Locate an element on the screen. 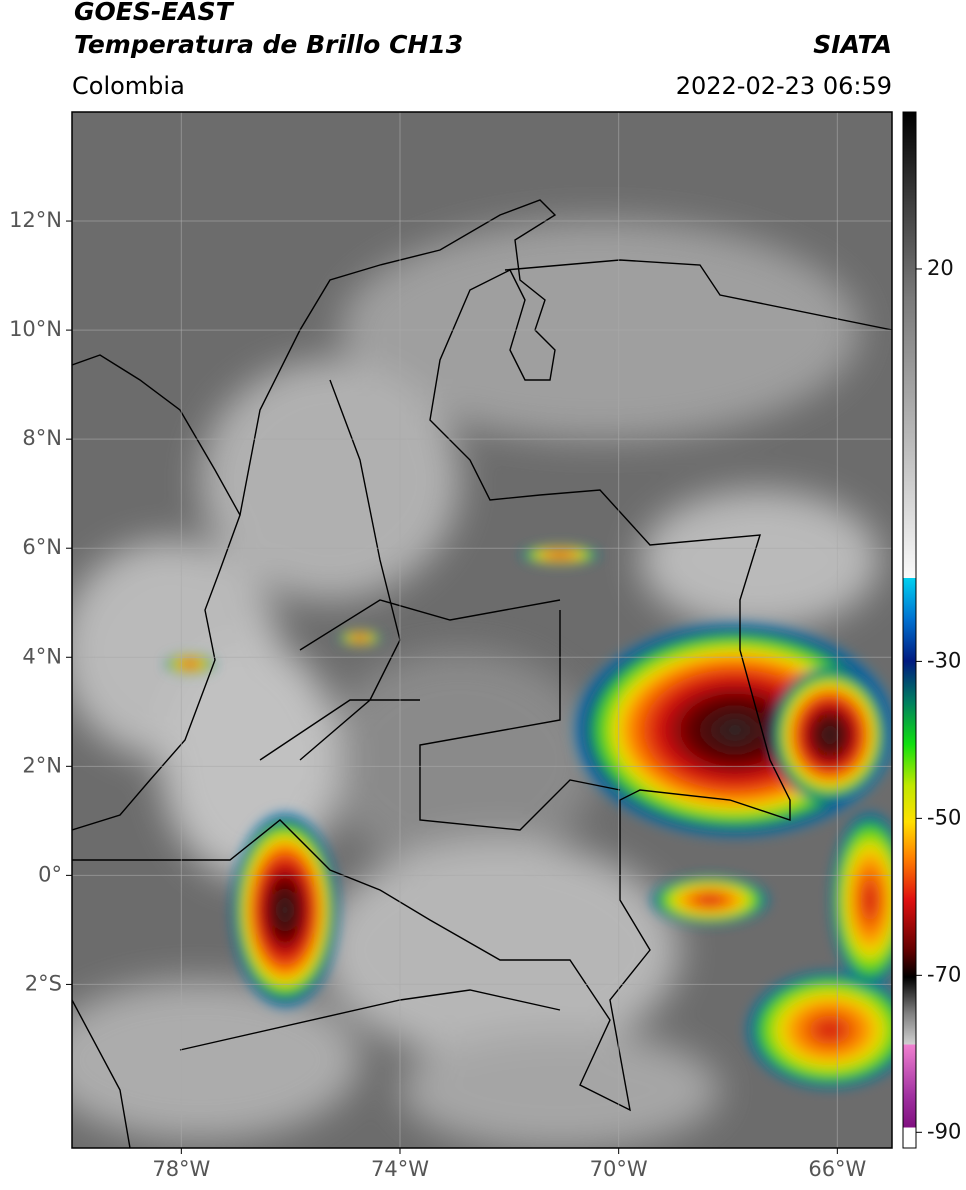 Image resolution: width=966 pixels, height=1190 pixels. timestamp: 2022-02-23 06:59 is located at coordinates (784, 86).